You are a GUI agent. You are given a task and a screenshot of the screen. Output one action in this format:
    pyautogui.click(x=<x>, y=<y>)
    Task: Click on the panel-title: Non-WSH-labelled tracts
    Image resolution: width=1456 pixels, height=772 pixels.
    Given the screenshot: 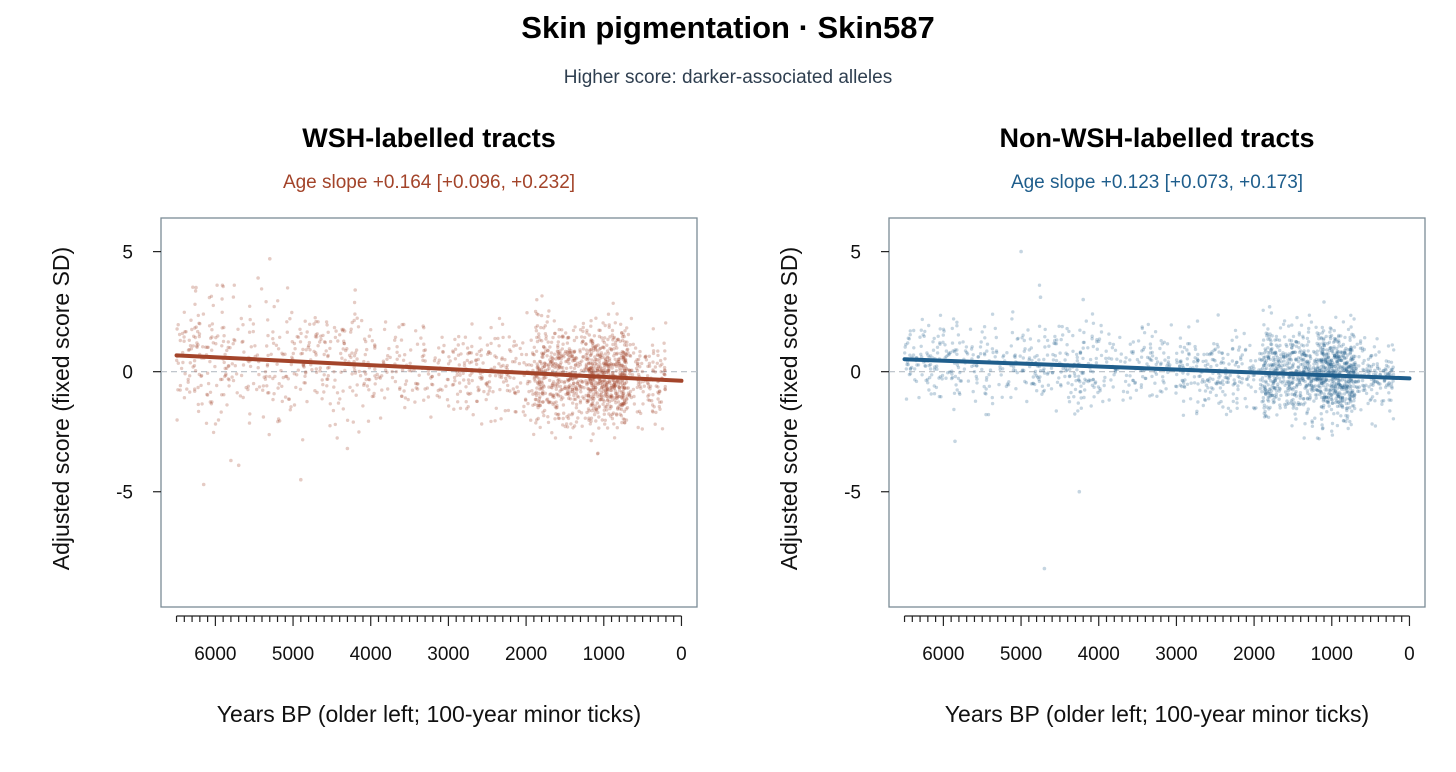 What is the action you would take?
    pyautogui.click(x=1156, y=138)
    